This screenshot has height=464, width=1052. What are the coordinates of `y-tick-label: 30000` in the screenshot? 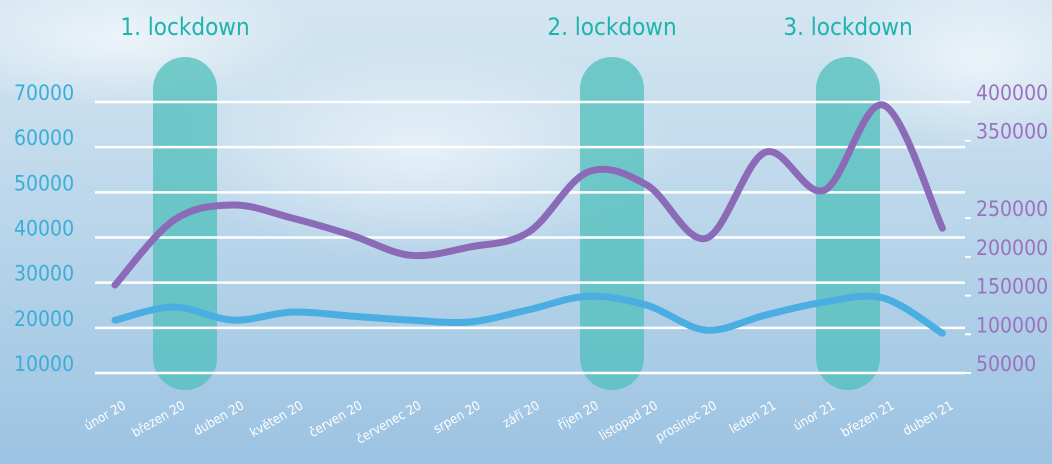 It's located at (44, 274).